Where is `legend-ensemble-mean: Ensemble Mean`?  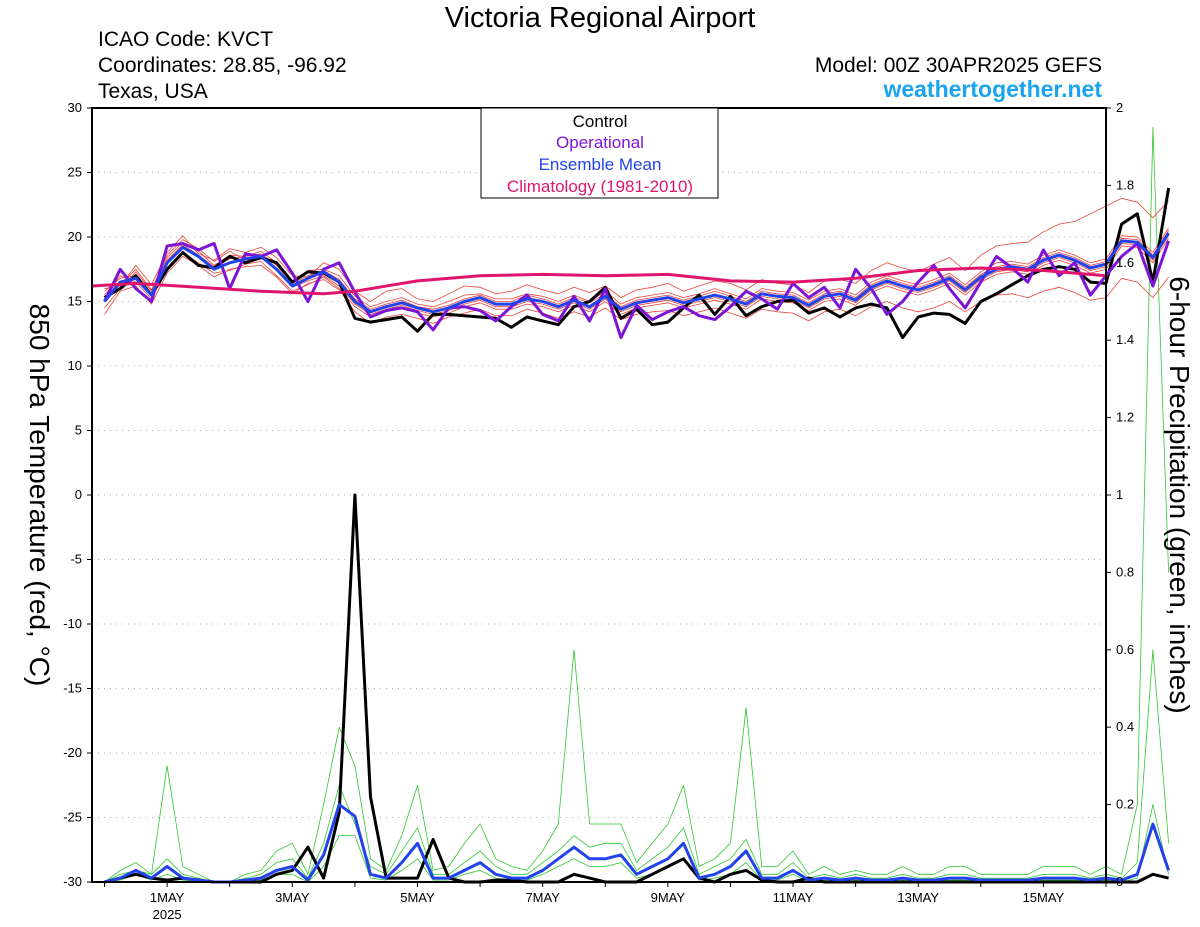
legend-ensemble-mean: Ensemble Mean is located at coordinates (600, 164).